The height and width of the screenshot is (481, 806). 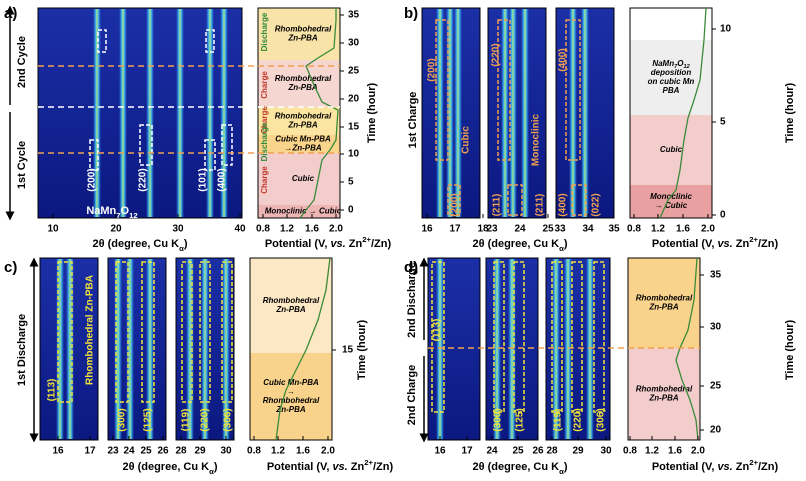 What do you see at coordinates (578, 419) in the screenshot?
I see `peak-label: (220)` at bounding box center [578, 419].